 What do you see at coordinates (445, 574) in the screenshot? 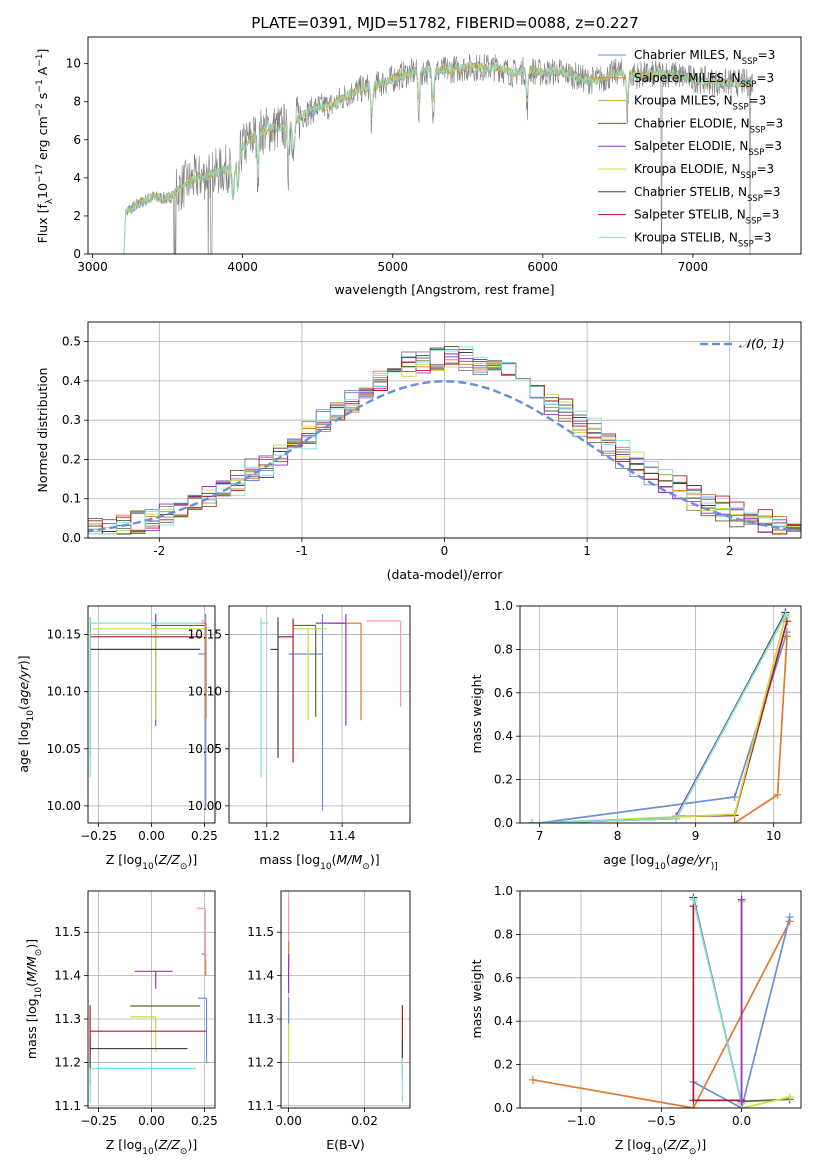
I see `x-axis-label: (data-model)/error` at bounding box center [445, 574].